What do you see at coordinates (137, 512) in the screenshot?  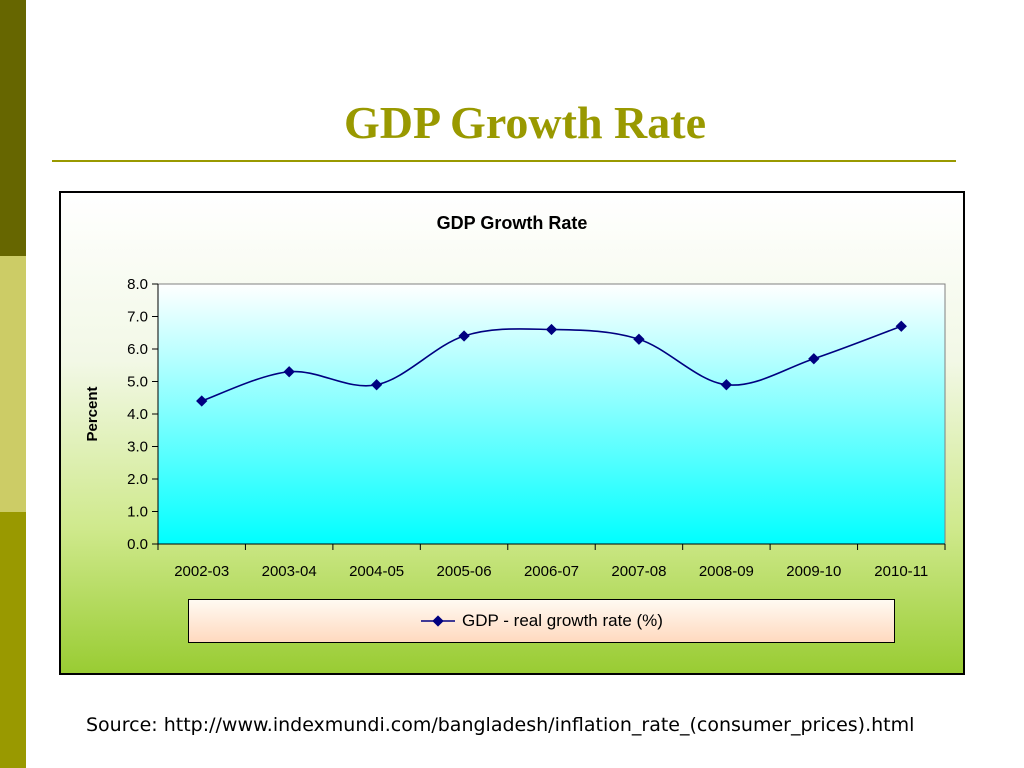 I see `y-tick-label: 1.0` at bounding box center [137, 512].